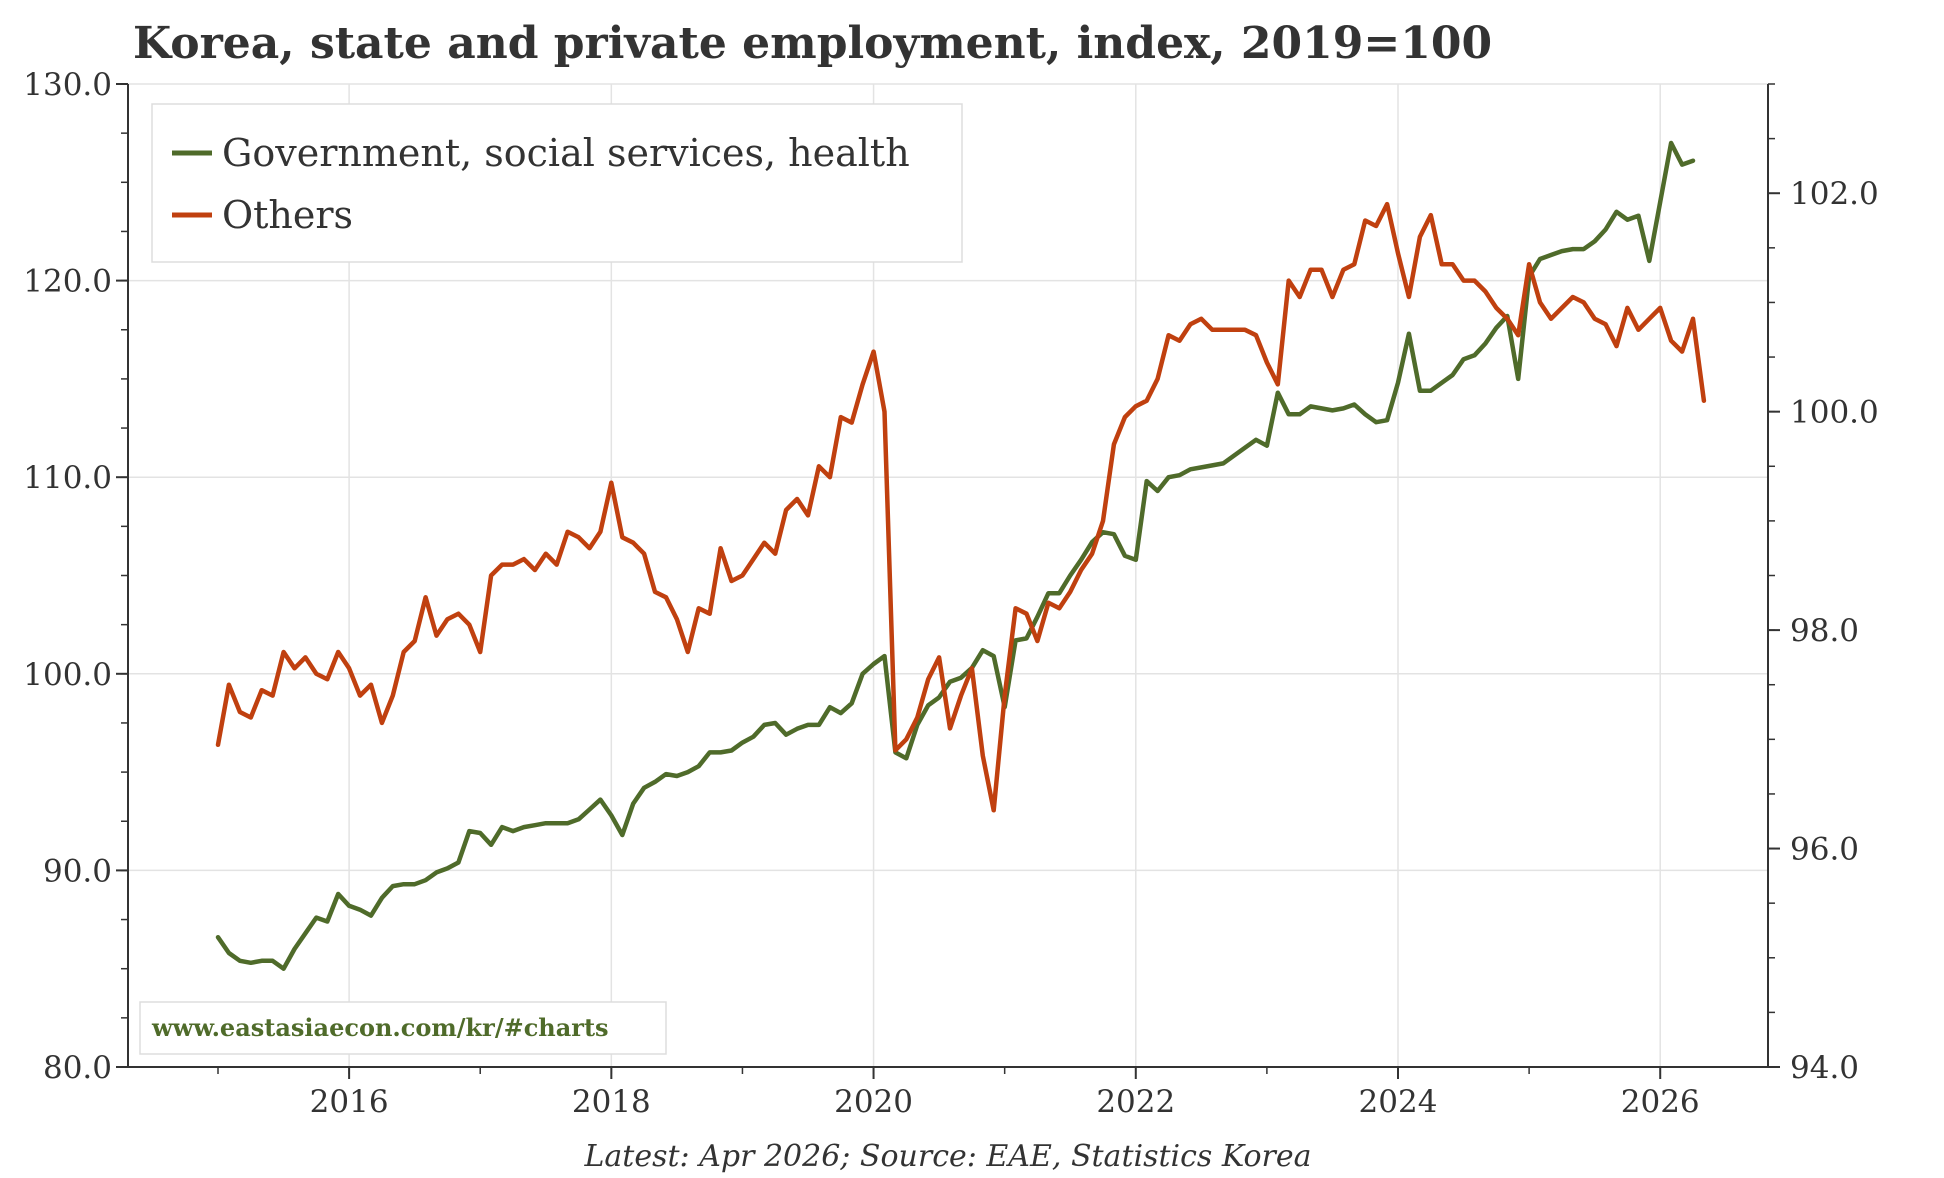  I want to click on legend-label-others: Others, so click(287, 215).